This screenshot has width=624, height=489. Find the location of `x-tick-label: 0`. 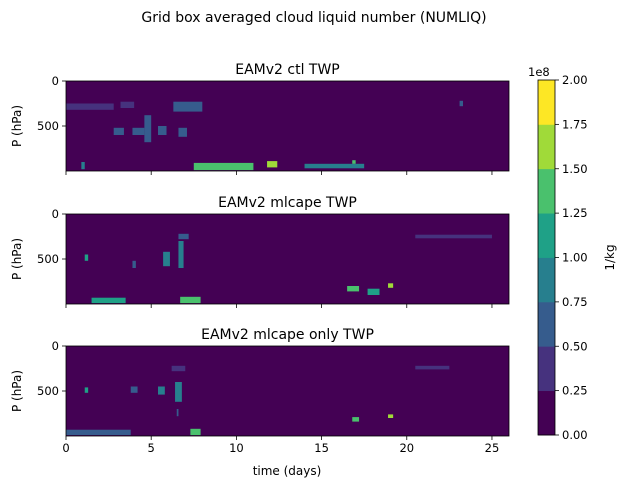

x-tick-label: 0 is located at coordinates (65, 448).